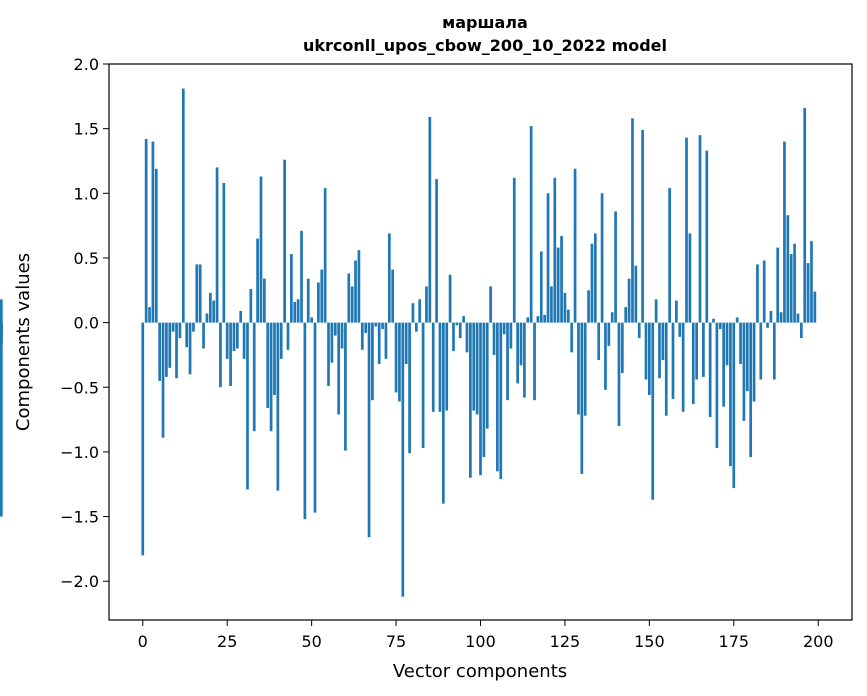 Image resolution: width=867 pixels, height=696 pixels. I want to click on y-tick-label: −1.0, so click(79, 452).